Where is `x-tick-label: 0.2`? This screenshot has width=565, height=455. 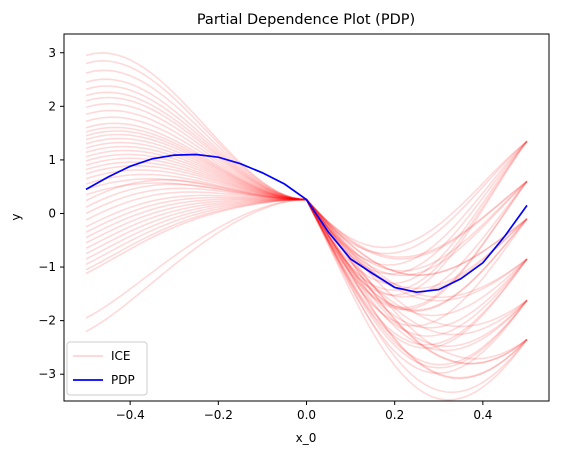 x-tick-label: 0.2 is located at coordinates (394, 415).